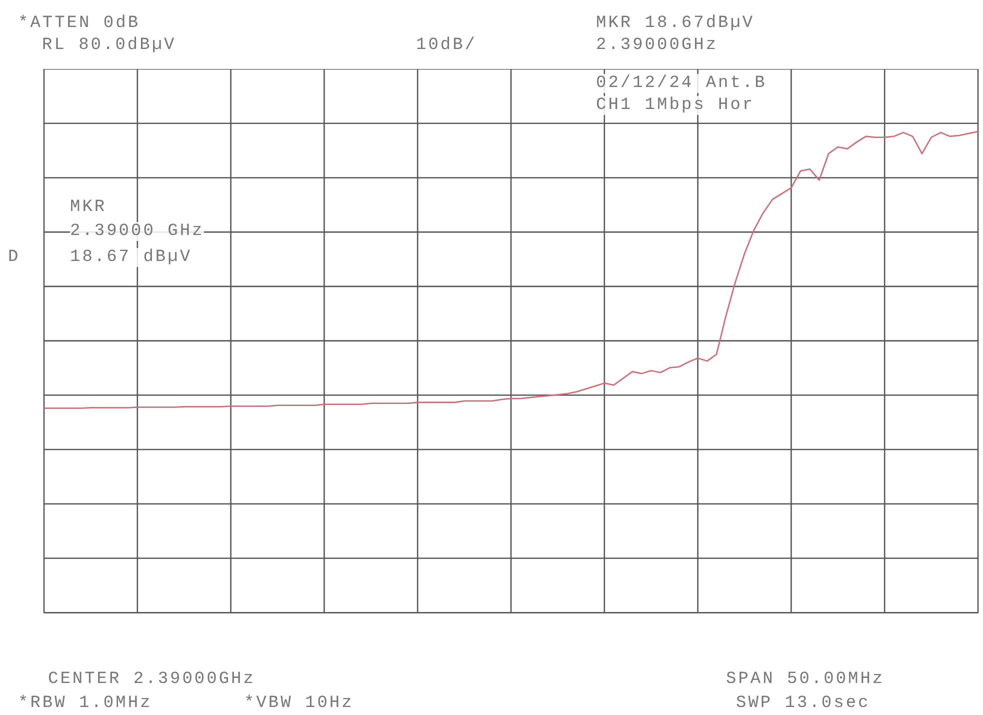  Describe the element at coordinates (299, 703) in the screenshot. I see `text: *VBW 10Hz` at that location.